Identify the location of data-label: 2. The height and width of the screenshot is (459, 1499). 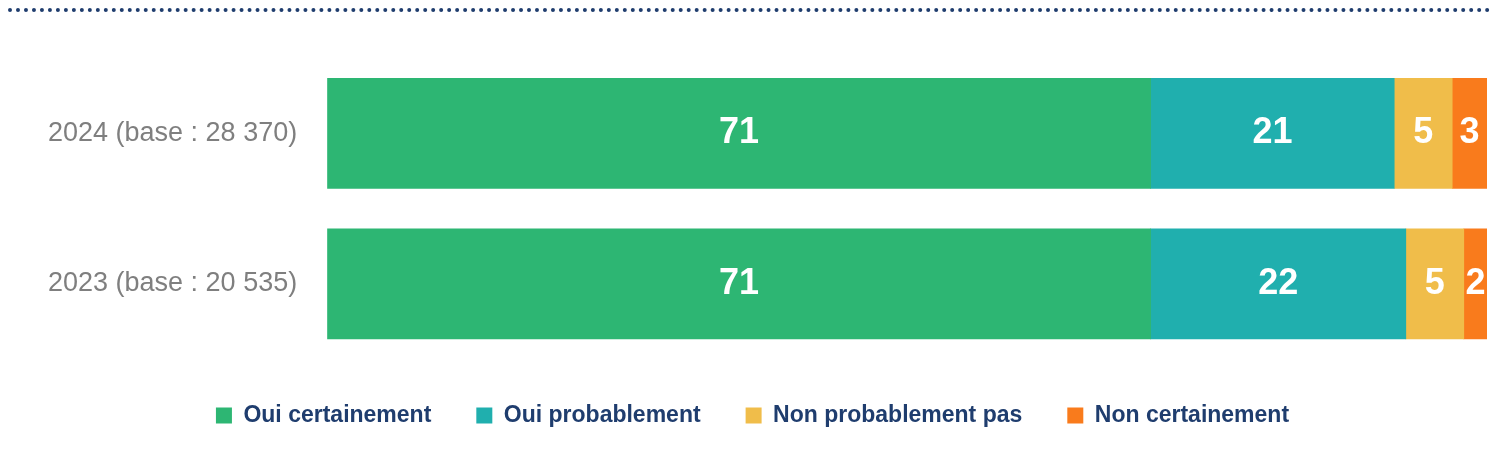
(1475, 281).